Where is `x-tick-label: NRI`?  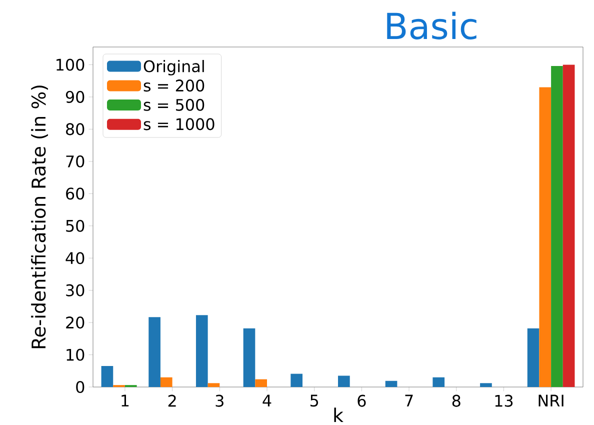 x-tick-label: NRI is located at coordinates (551, 400).